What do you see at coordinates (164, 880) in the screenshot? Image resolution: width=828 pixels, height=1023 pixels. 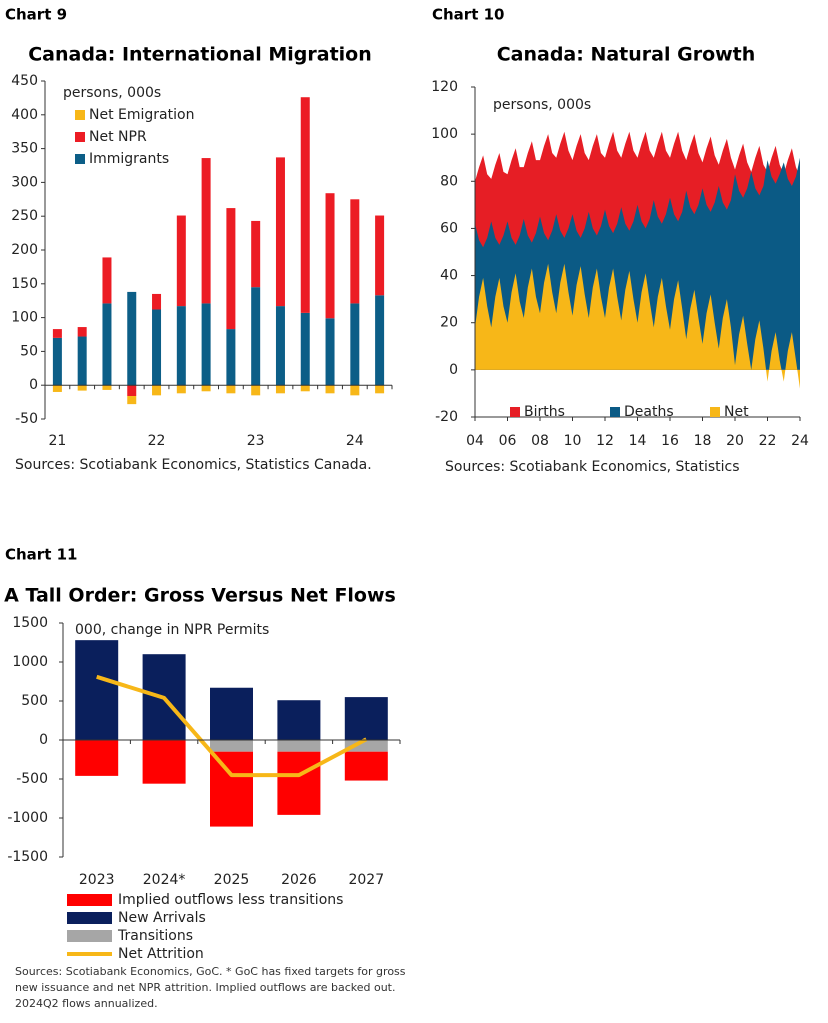 I see `x-tick-label: 2024*` at bounding box center [164, 880].